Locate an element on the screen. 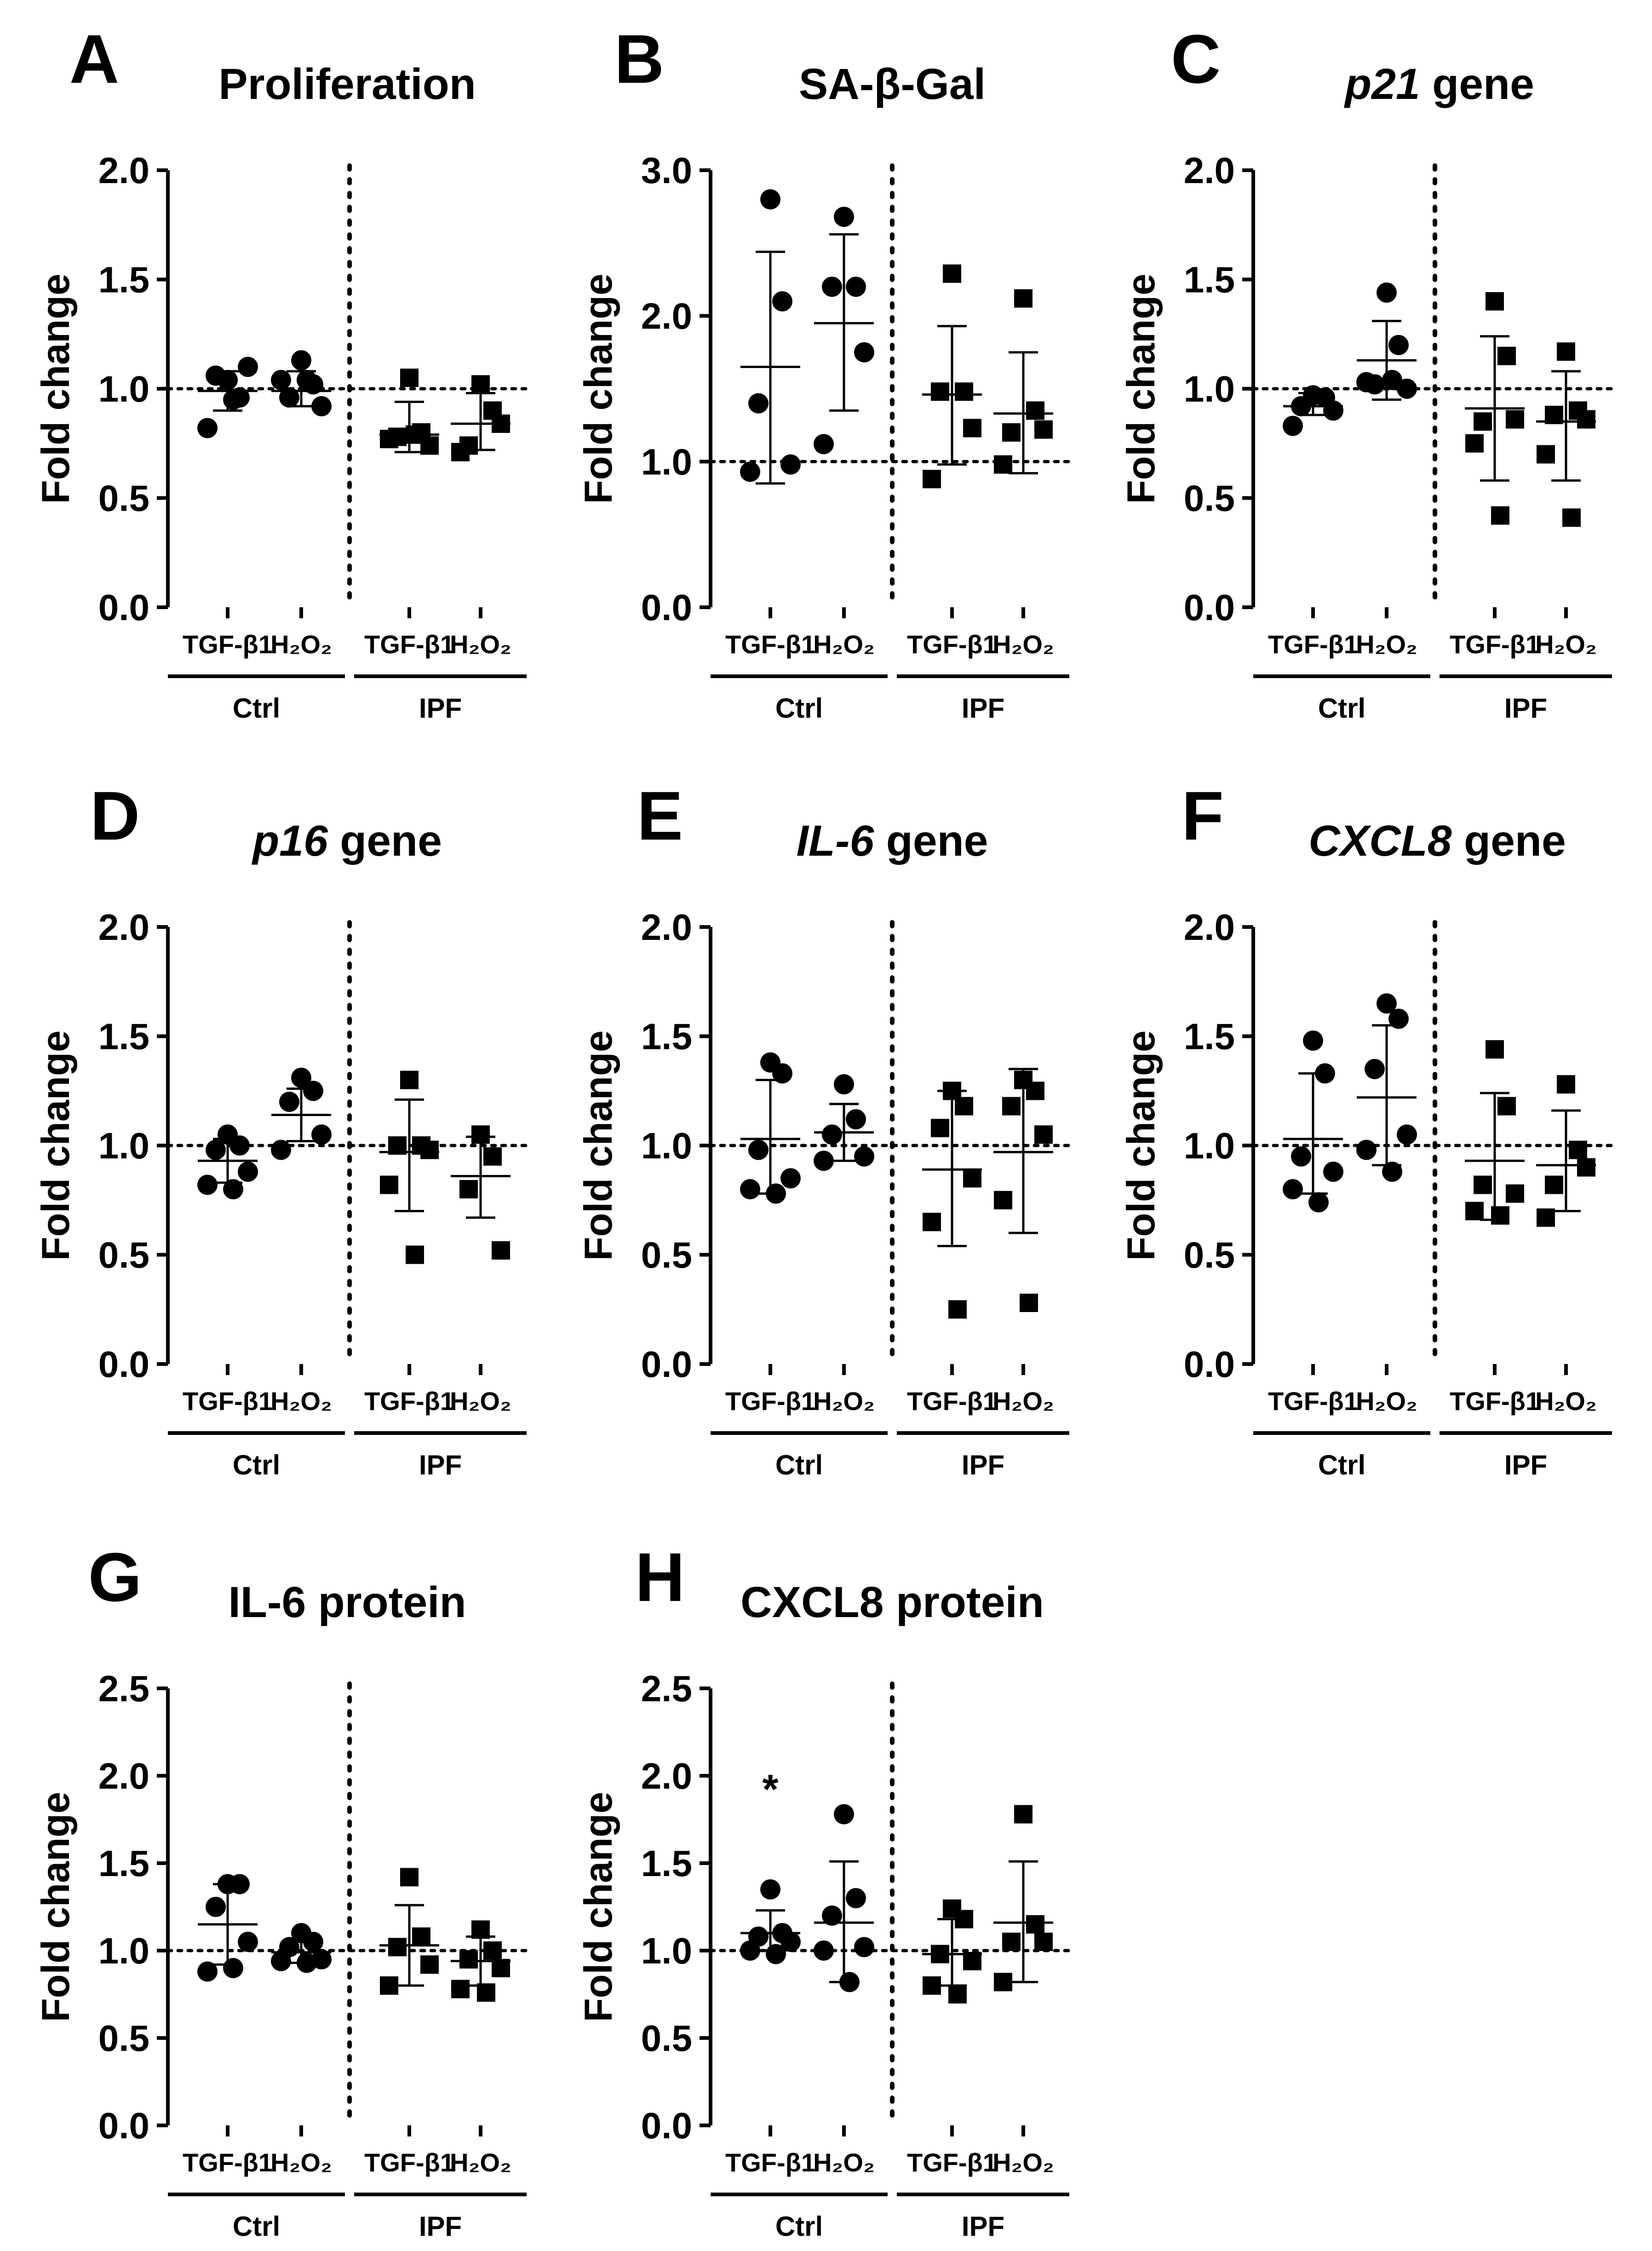  panel-b-y-axis-label: Fold change is located at coordinates (598, 389).